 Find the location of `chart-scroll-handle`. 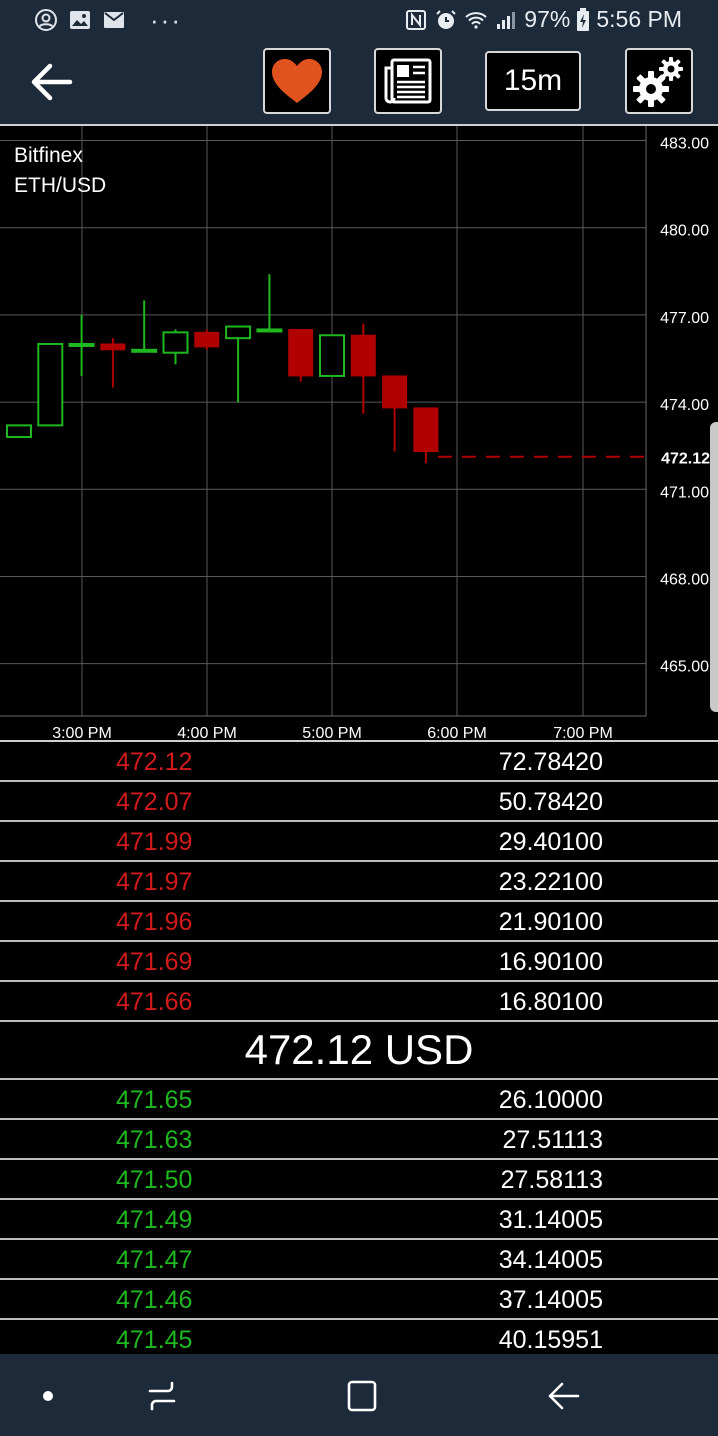

chart-scroll-handle is located at coordinates (714, 567).